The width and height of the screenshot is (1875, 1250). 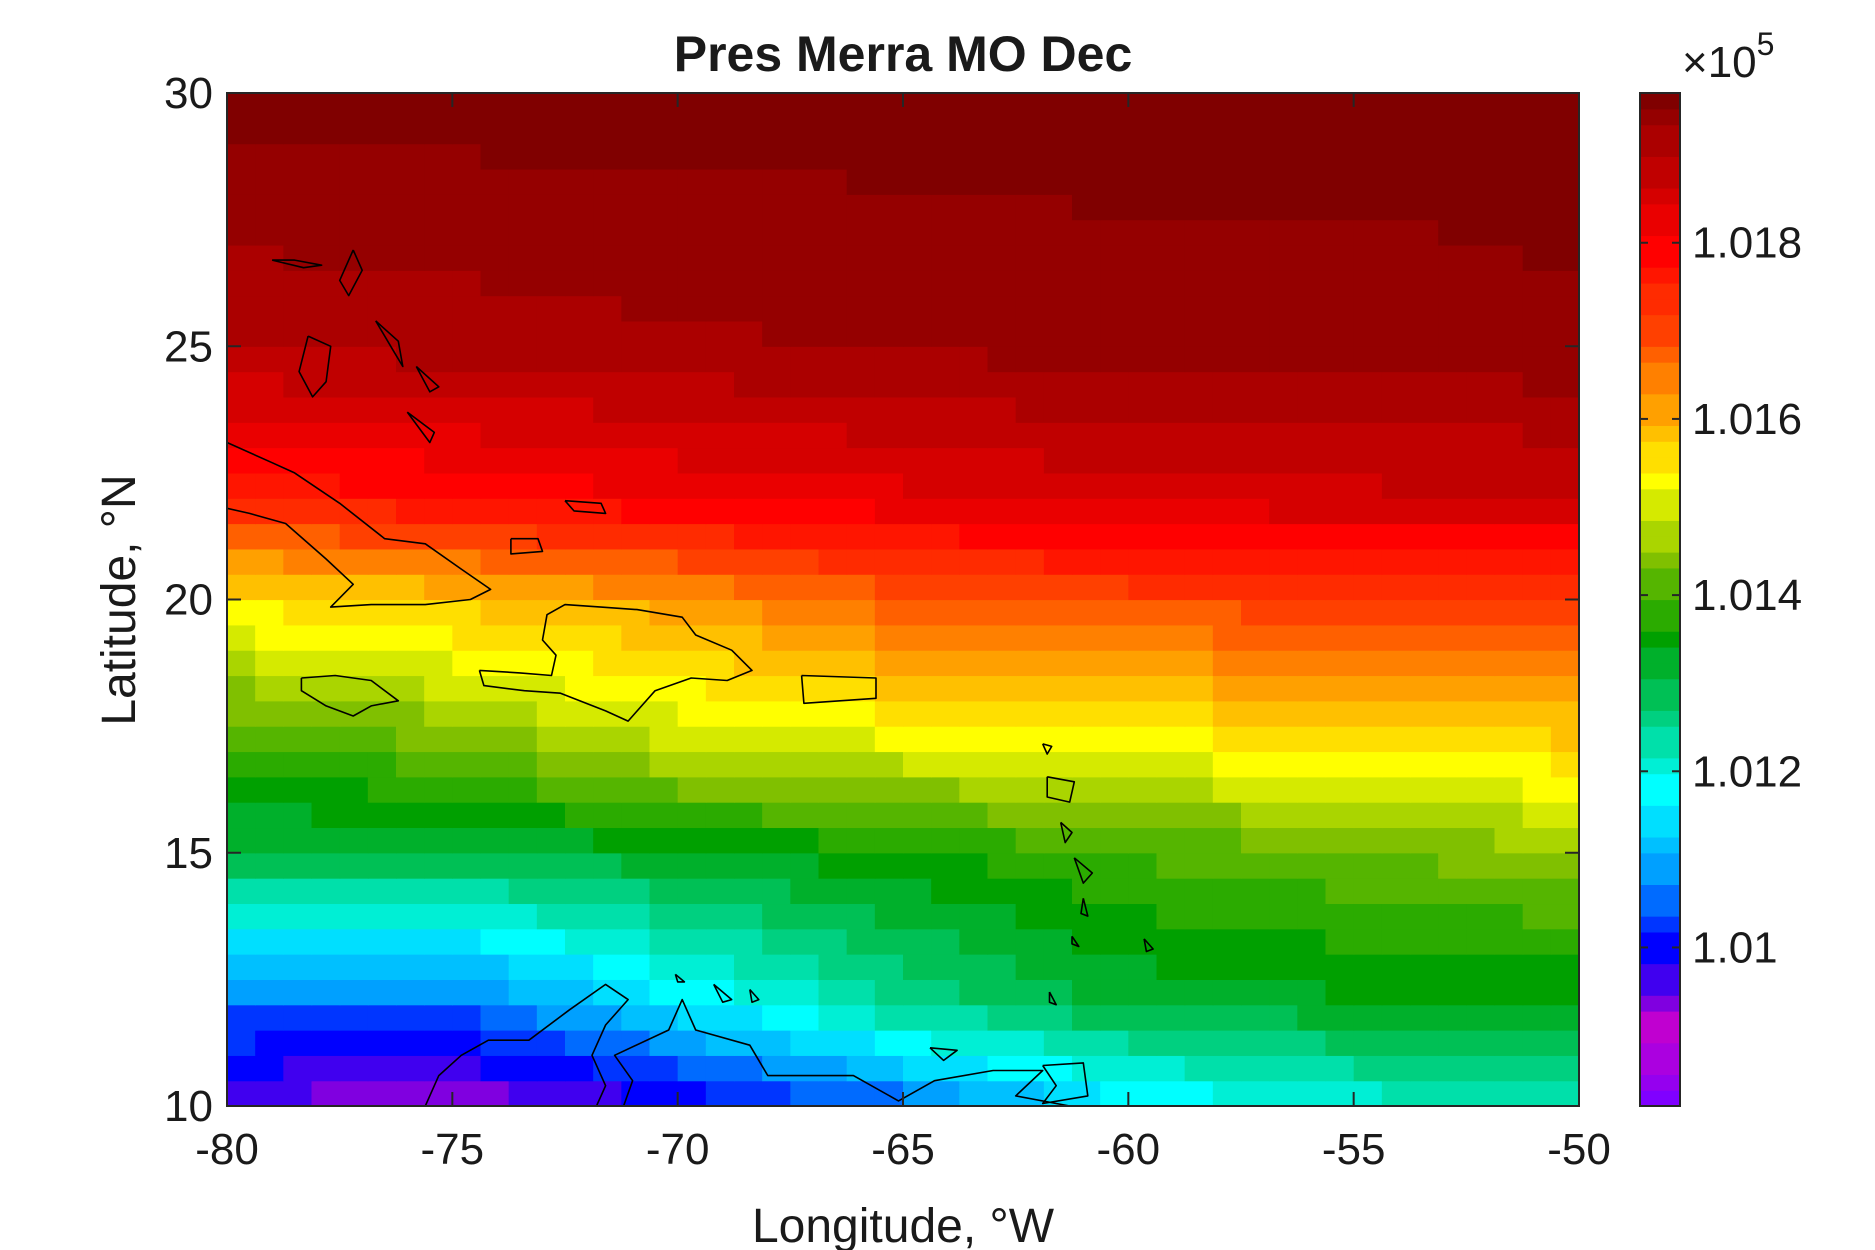 What do you see at coordinates (678, 1149) in the screenshot?
I see `x-tick-label: -70` at bounding box center [678, 1149].